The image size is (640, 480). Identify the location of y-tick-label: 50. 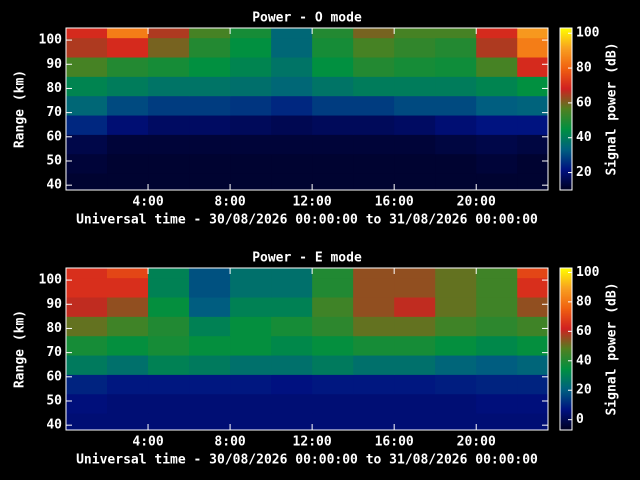
(54, 400).